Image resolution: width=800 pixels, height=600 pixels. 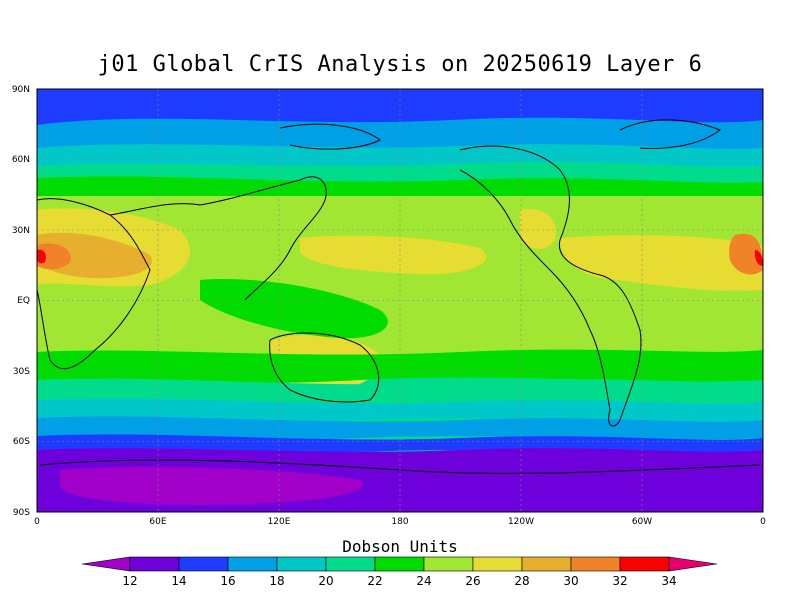 I want to click on lat-axis: 90N 60N 30N EQ 30S 60S 90S, so click(x=21, y=301).